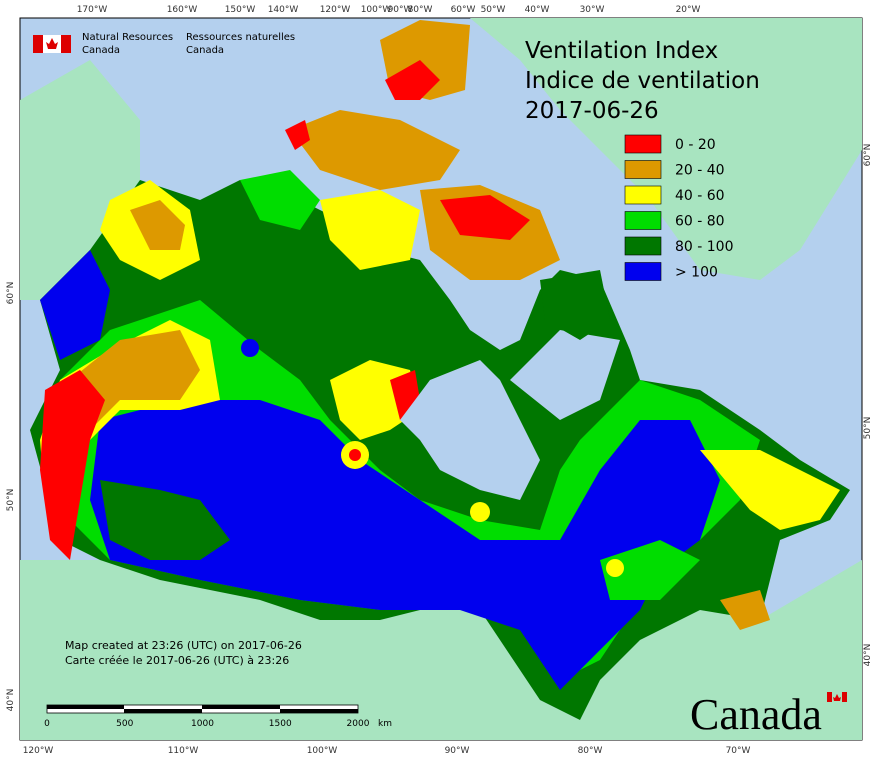 The image size is (880, 760). What do you see at coordinates (240, 37) in the screenshot?
I see `agency-fr: Ressources naturelles` at bounding box center [240, 37].